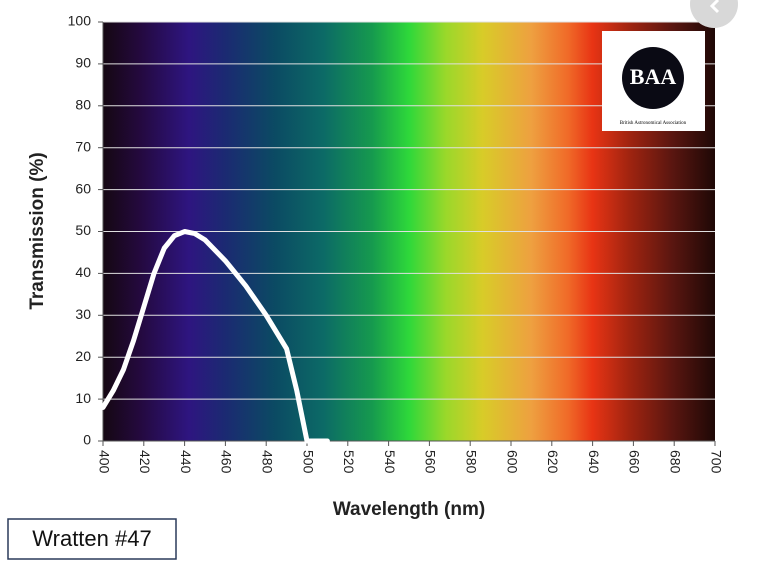 This screenshot has height=568, width=777. Describe the element at coordinates (80, 21) in the screenshot. I see `y-tick-label: 100` at that location.